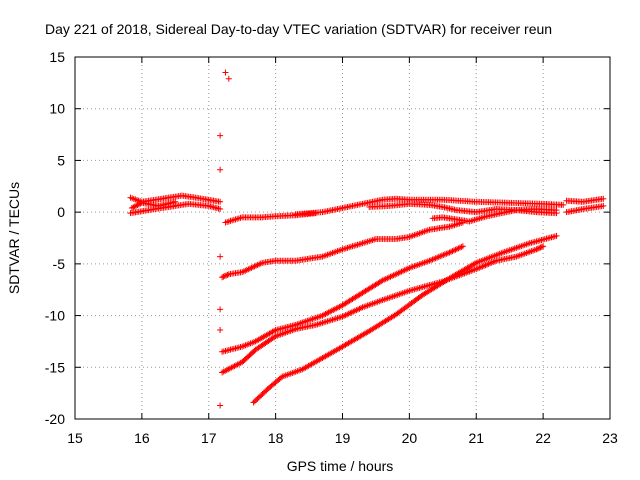 The width and height of the screenshot is (640, 480). I want to click on x-tick-label: 15, so click(75, 438).